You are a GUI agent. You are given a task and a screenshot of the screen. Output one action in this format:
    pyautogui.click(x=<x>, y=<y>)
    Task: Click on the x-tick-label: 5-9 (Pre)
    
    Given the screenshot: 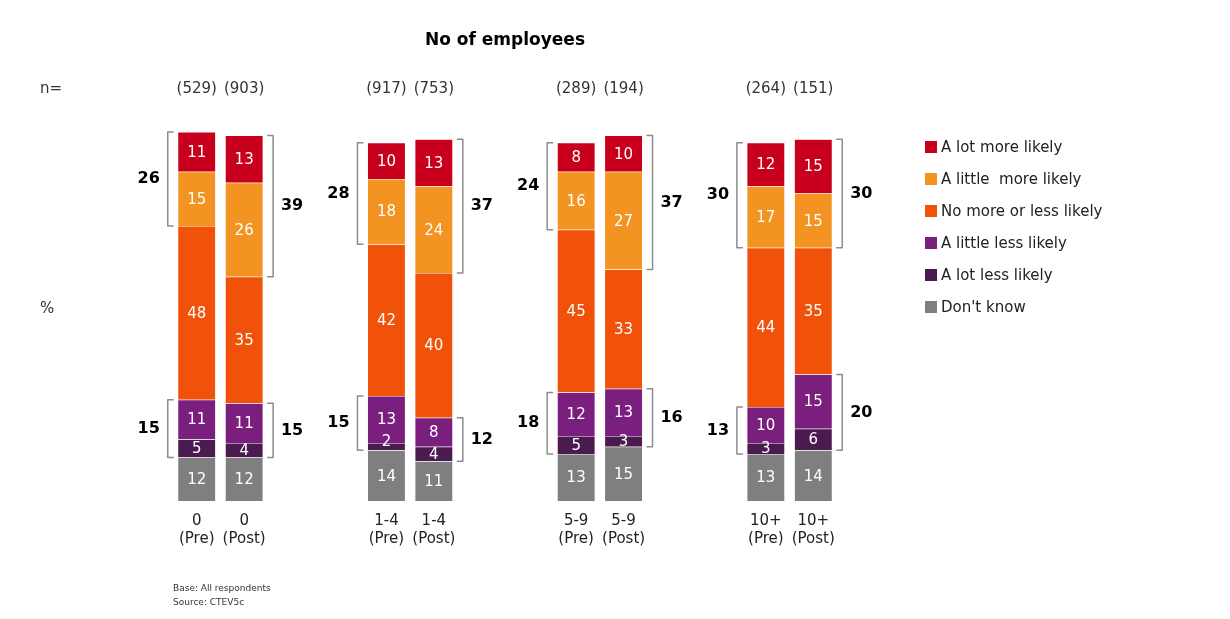 What is the action you would take?
    pyautogui.click(x=576, y=528)
    